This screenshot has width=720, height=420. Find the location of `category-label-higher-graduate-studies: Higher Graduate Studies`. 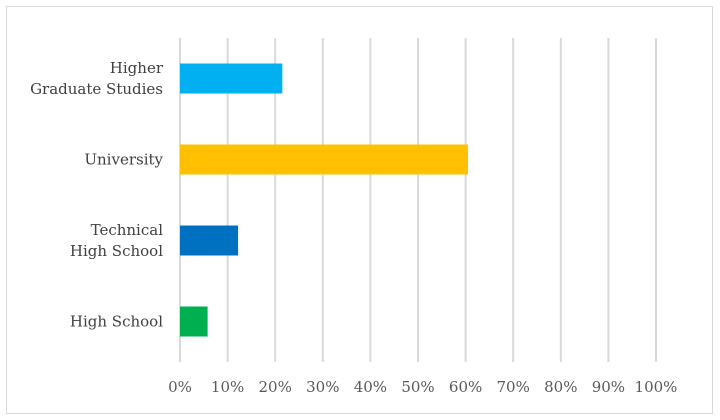

category-label-higher-graduate-studies: Higher Graduate Studies is located at coordinates (97, 78).